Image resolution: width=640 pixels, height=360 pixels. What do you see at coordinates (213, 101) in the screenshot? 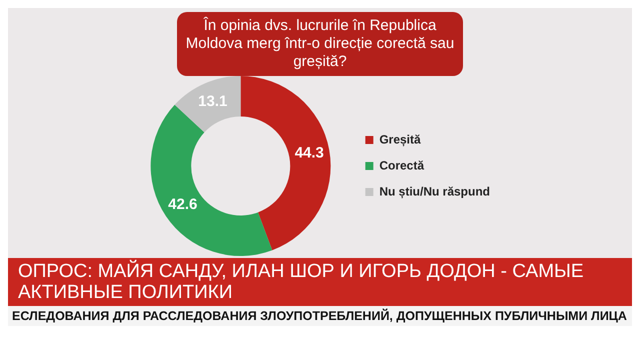
I see `data-label: 13.1` at bounding box center [213, 101].